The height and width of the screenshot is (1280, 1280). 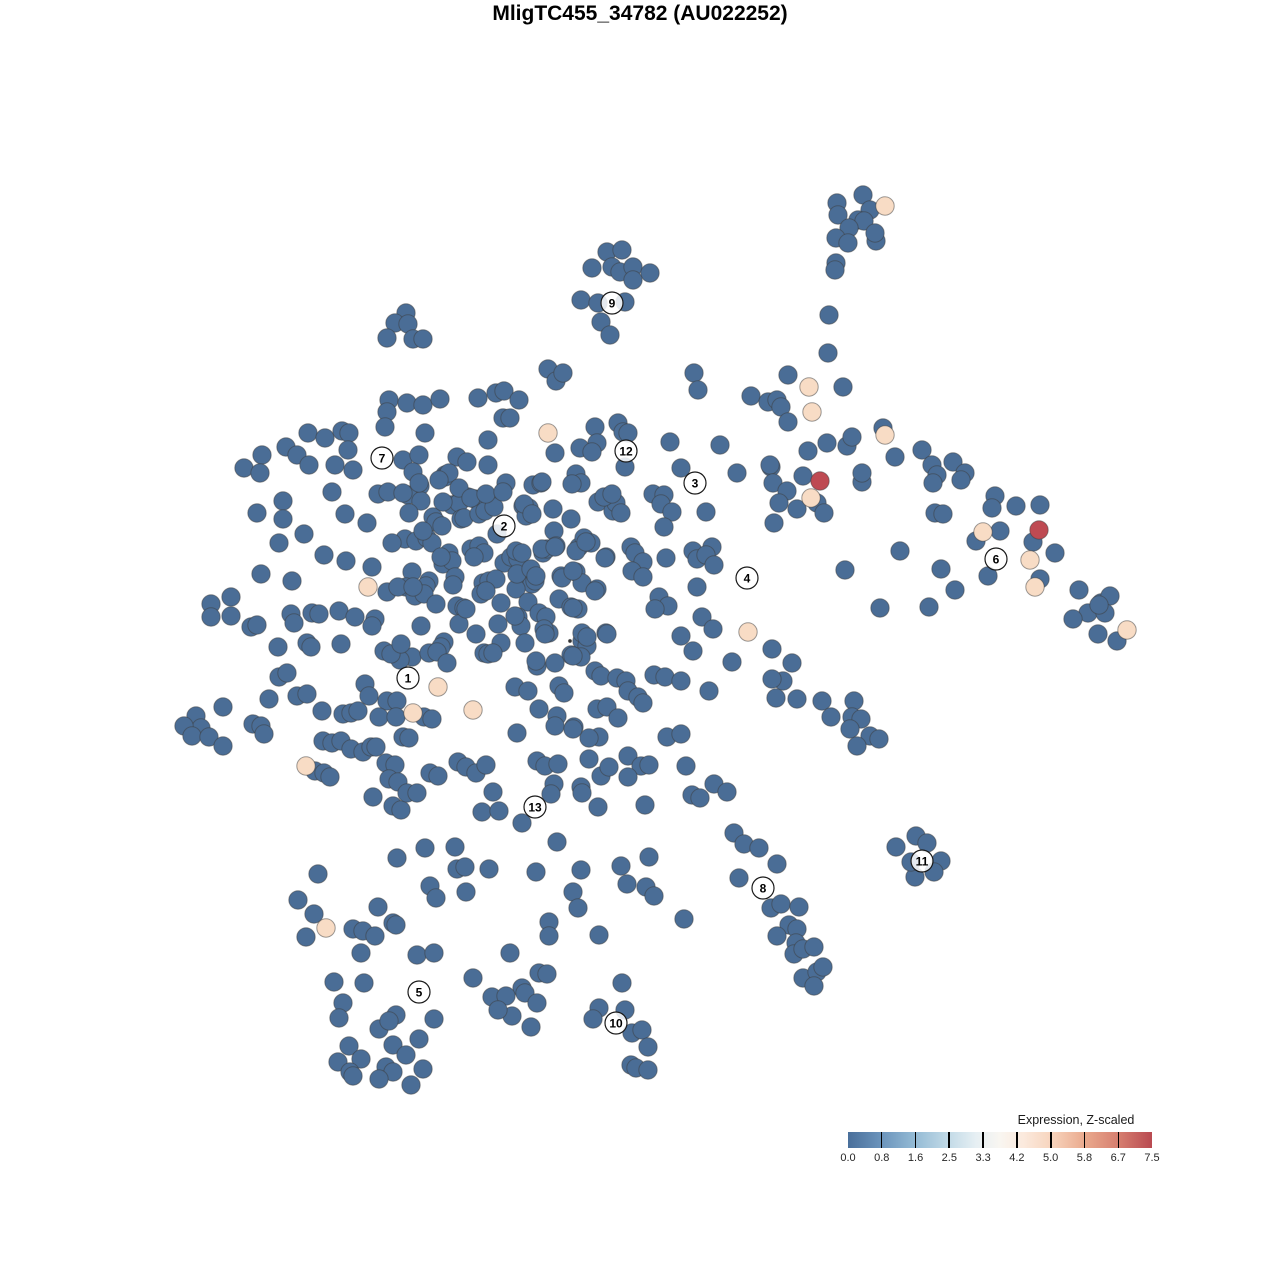 I want to click on cluster-label-3: 3, so click(x=695, y=483).